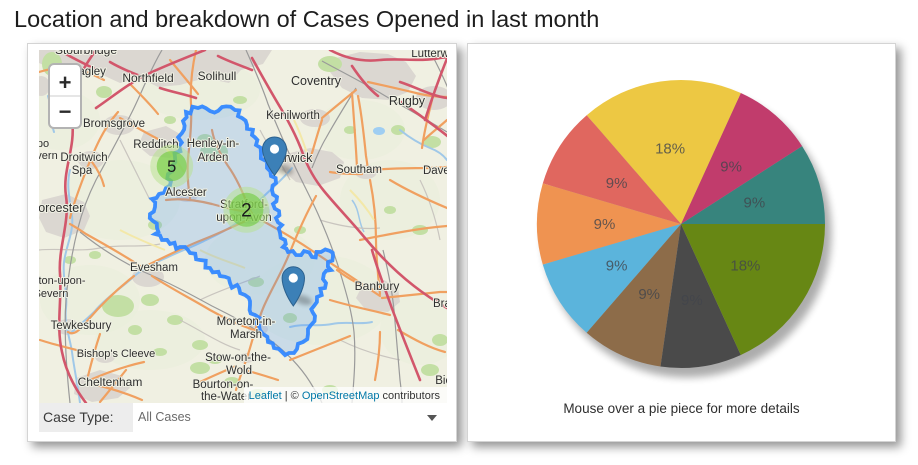 The width and height of the screenshot is (918, 465). Describe the element at coordinates (44, 144) in the screenshot. I see `svg-text: po` at that location.